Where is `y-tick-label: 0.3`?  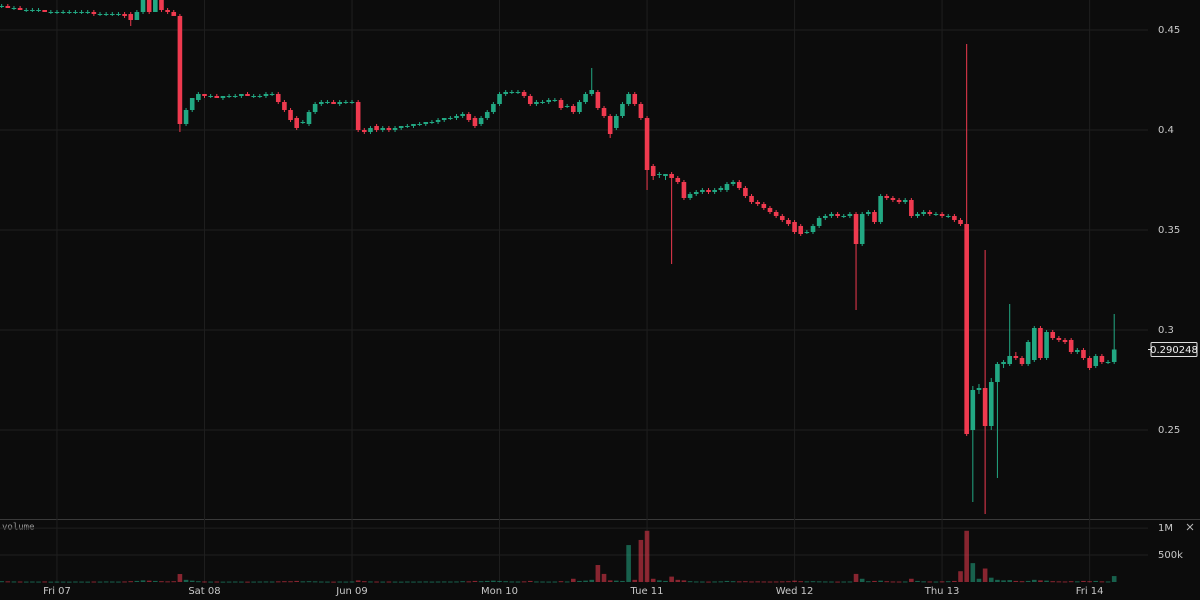 y-tick-label: 0.3 is located at coordinates (1166, 330).